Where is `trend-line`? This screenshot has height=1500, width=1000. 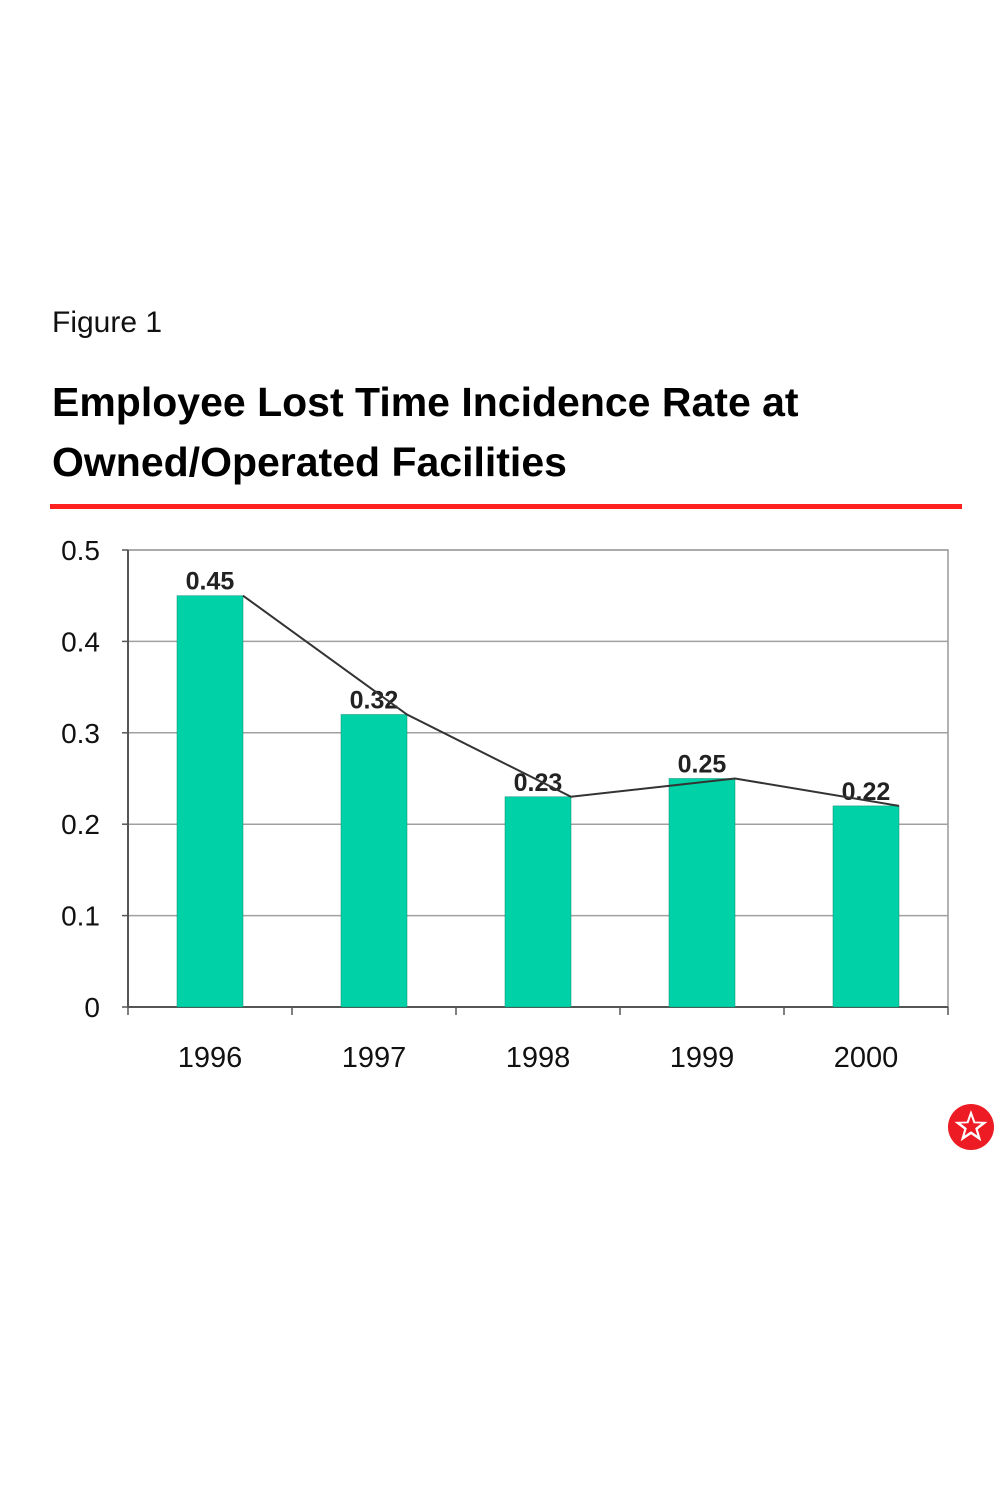 trend-line is located at coordinates (571, 700).